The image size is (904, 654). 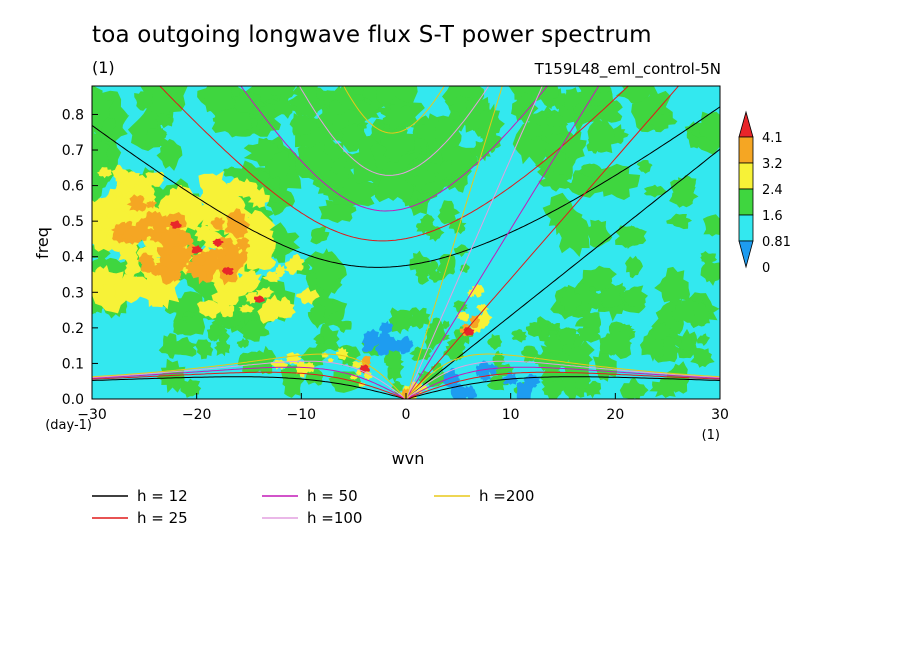 I want to click on curve-h100-inertia-gravity, so click(x=394, y=131).